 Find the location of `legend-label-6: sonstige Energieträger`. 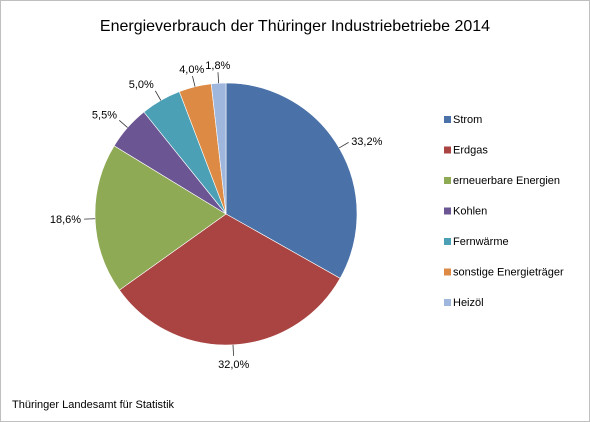

legend-label-6: sonstige Energieträger is located at coordinates (508, 273).